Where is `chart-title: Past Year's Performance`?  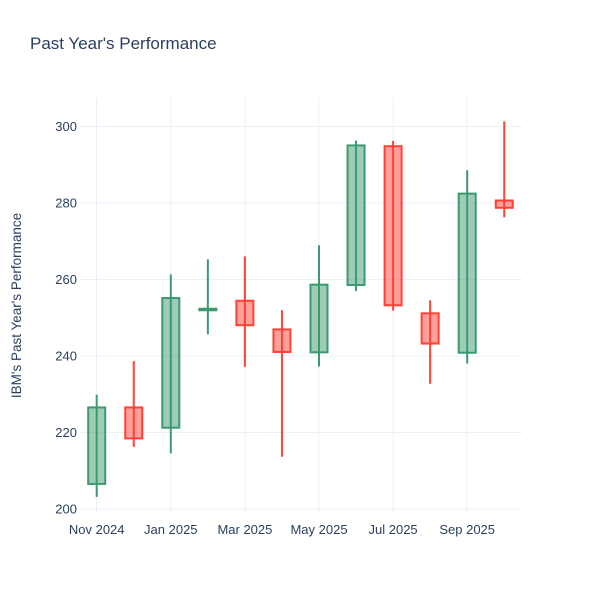 chart-title: Past Year's Performance is located at coordinates (123, 43).